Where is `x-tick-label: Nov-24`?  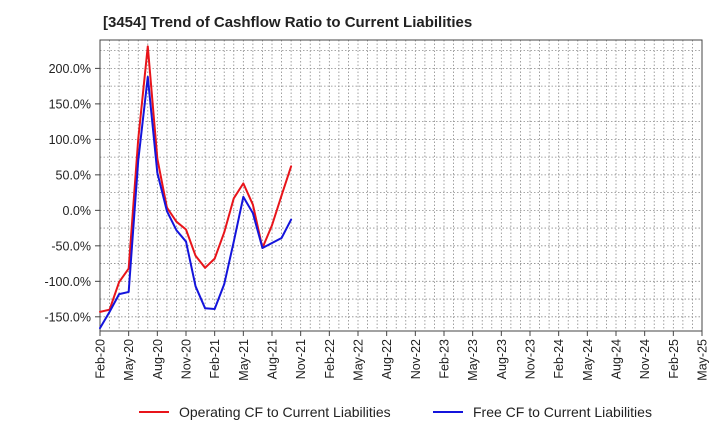
x-tick-label: Nov-24 is located at coordinates (645, 359).